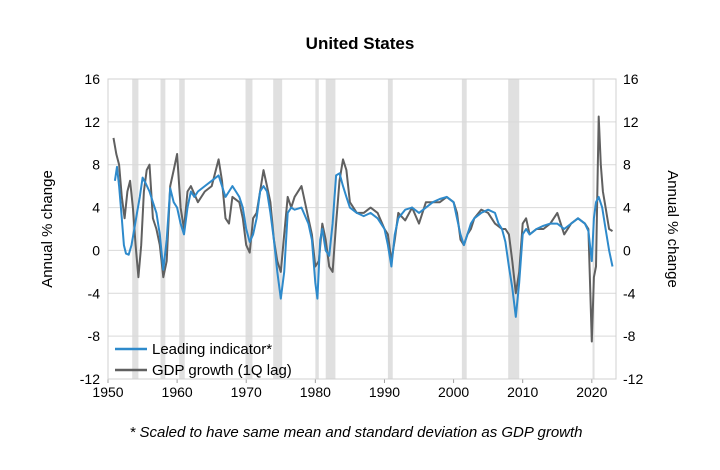 Image resolution: width=720 pixels, height=470 pixels. Describe the element at coordinates (177, 392) in the screenshot. I see `x-tick-1960: 1960` at that location.